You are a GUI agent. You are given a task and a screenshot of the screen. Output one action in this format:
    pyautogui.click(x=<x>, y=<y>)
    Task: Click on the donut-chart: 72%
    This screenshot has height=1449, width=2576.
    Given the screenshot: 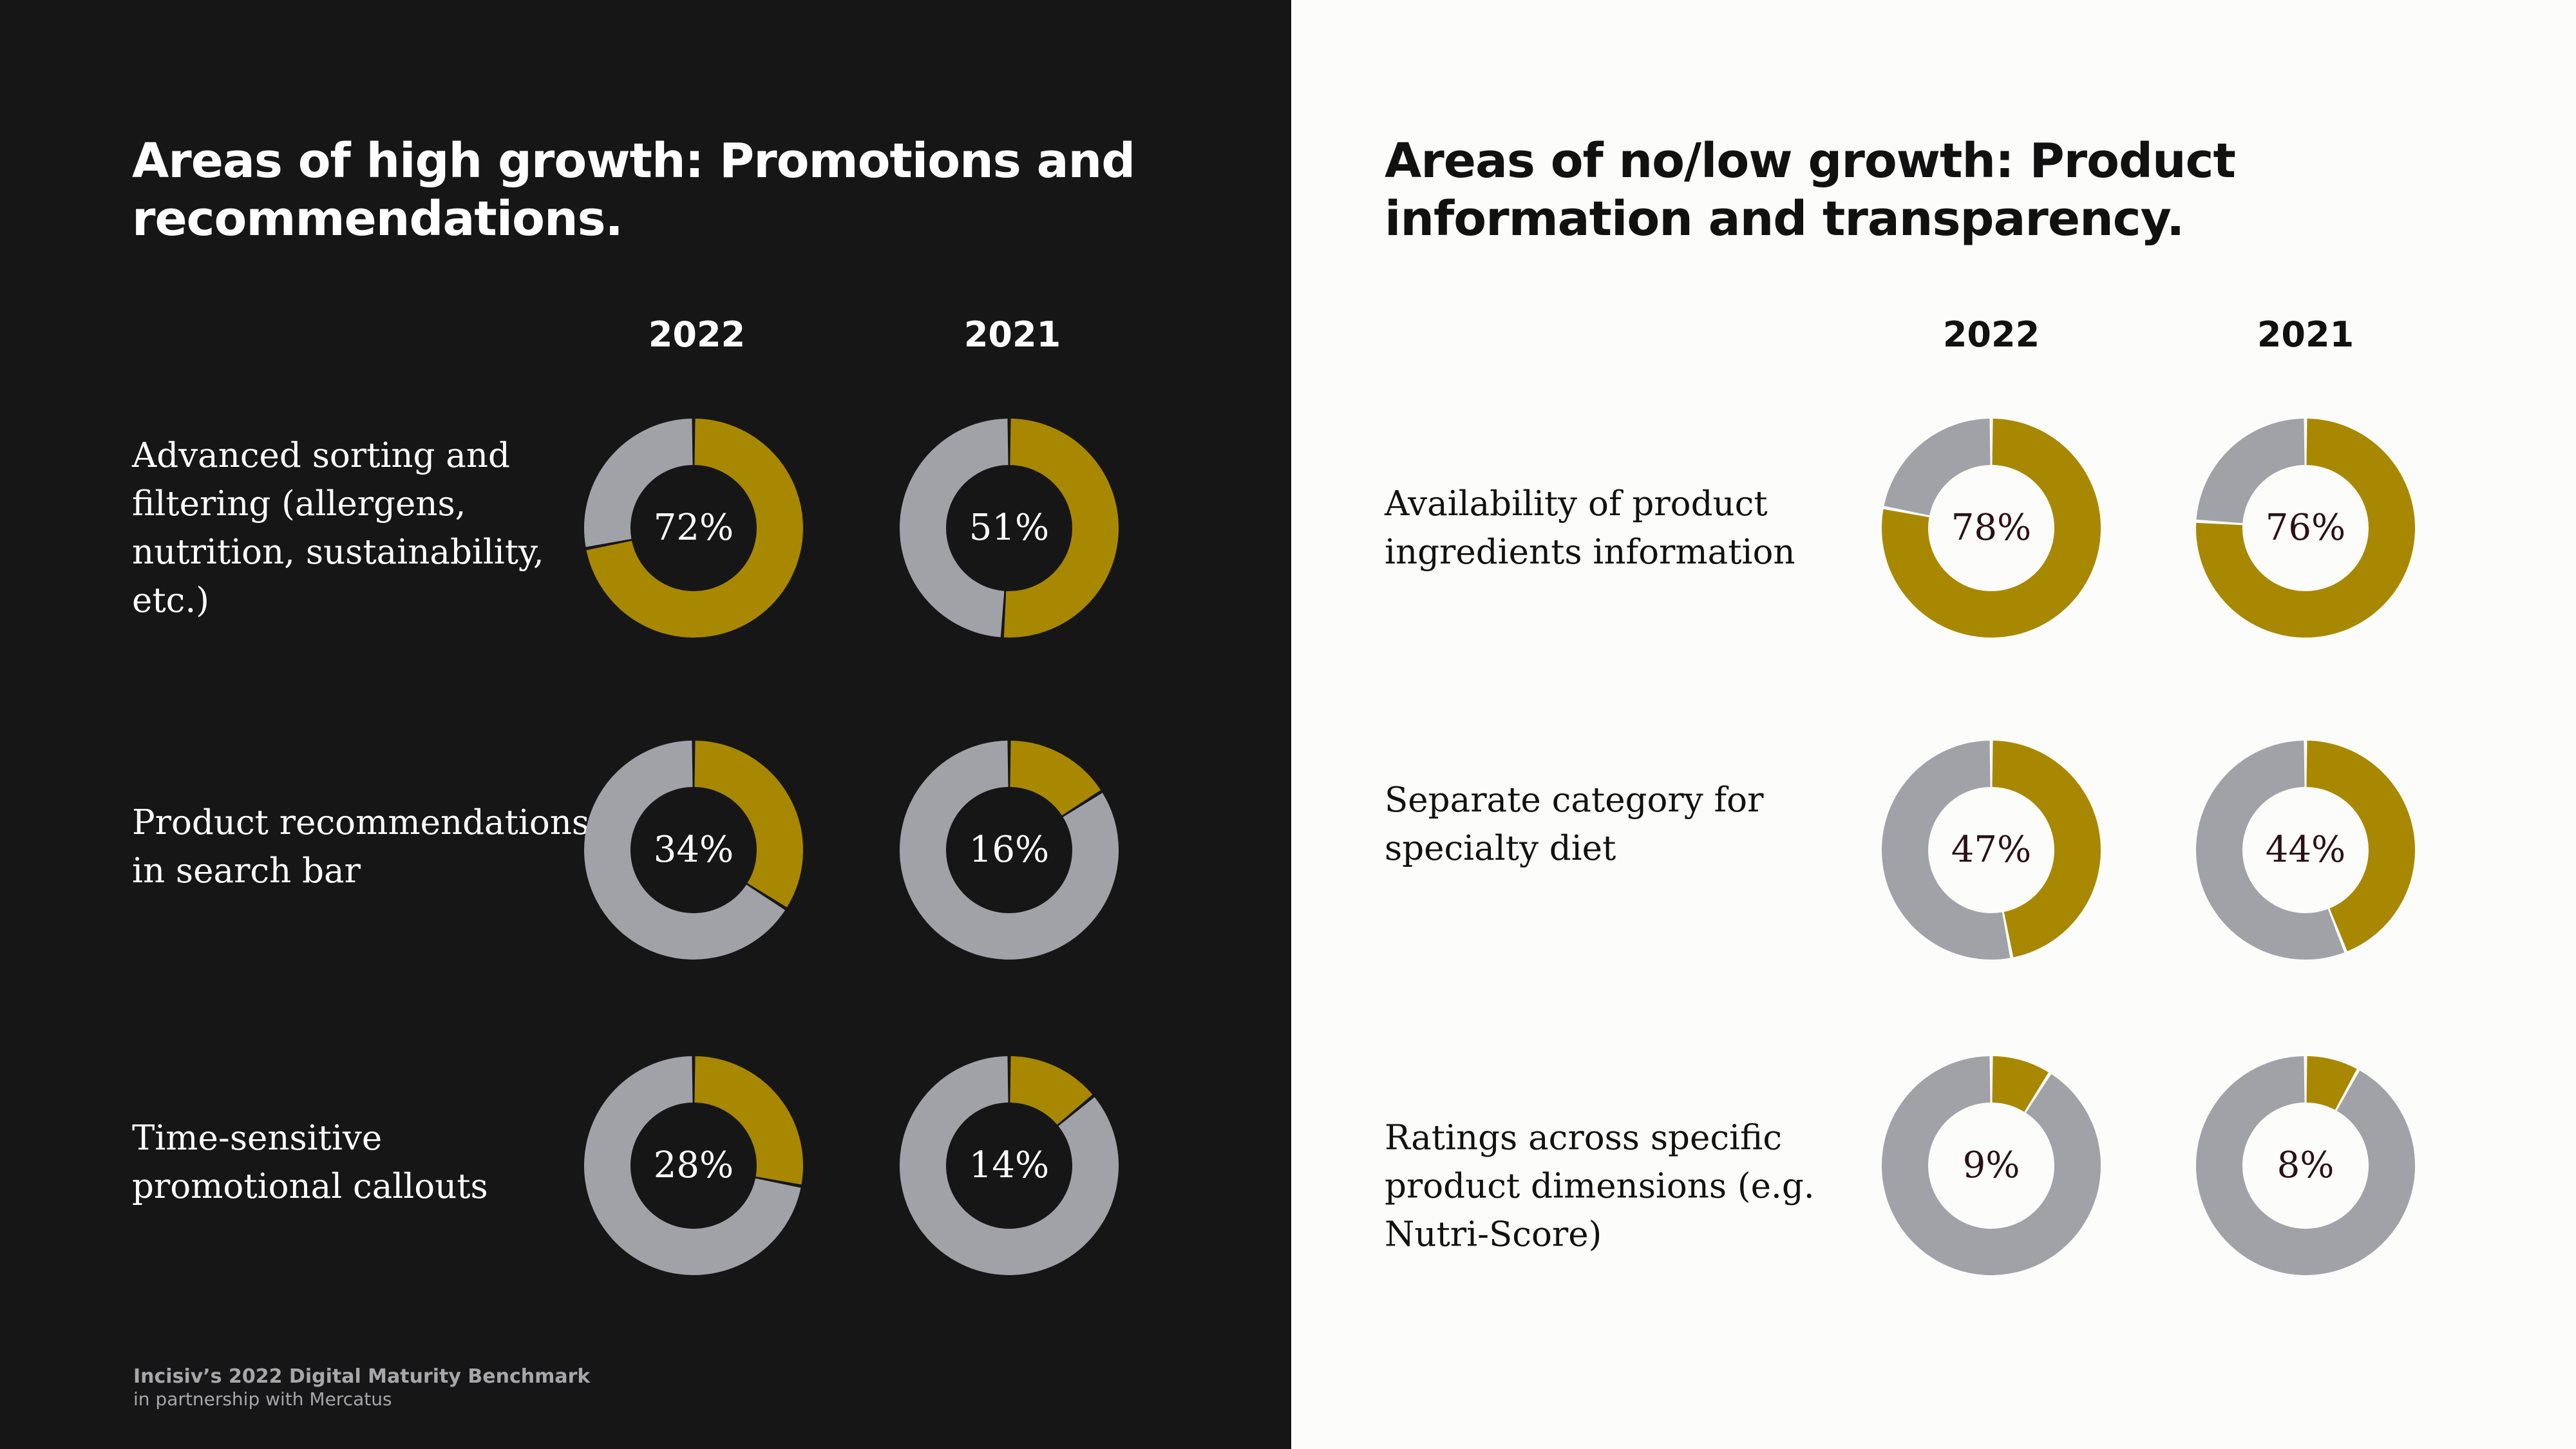 What is the action you would take?
    pyautogui.click(x=693, y=528)
    